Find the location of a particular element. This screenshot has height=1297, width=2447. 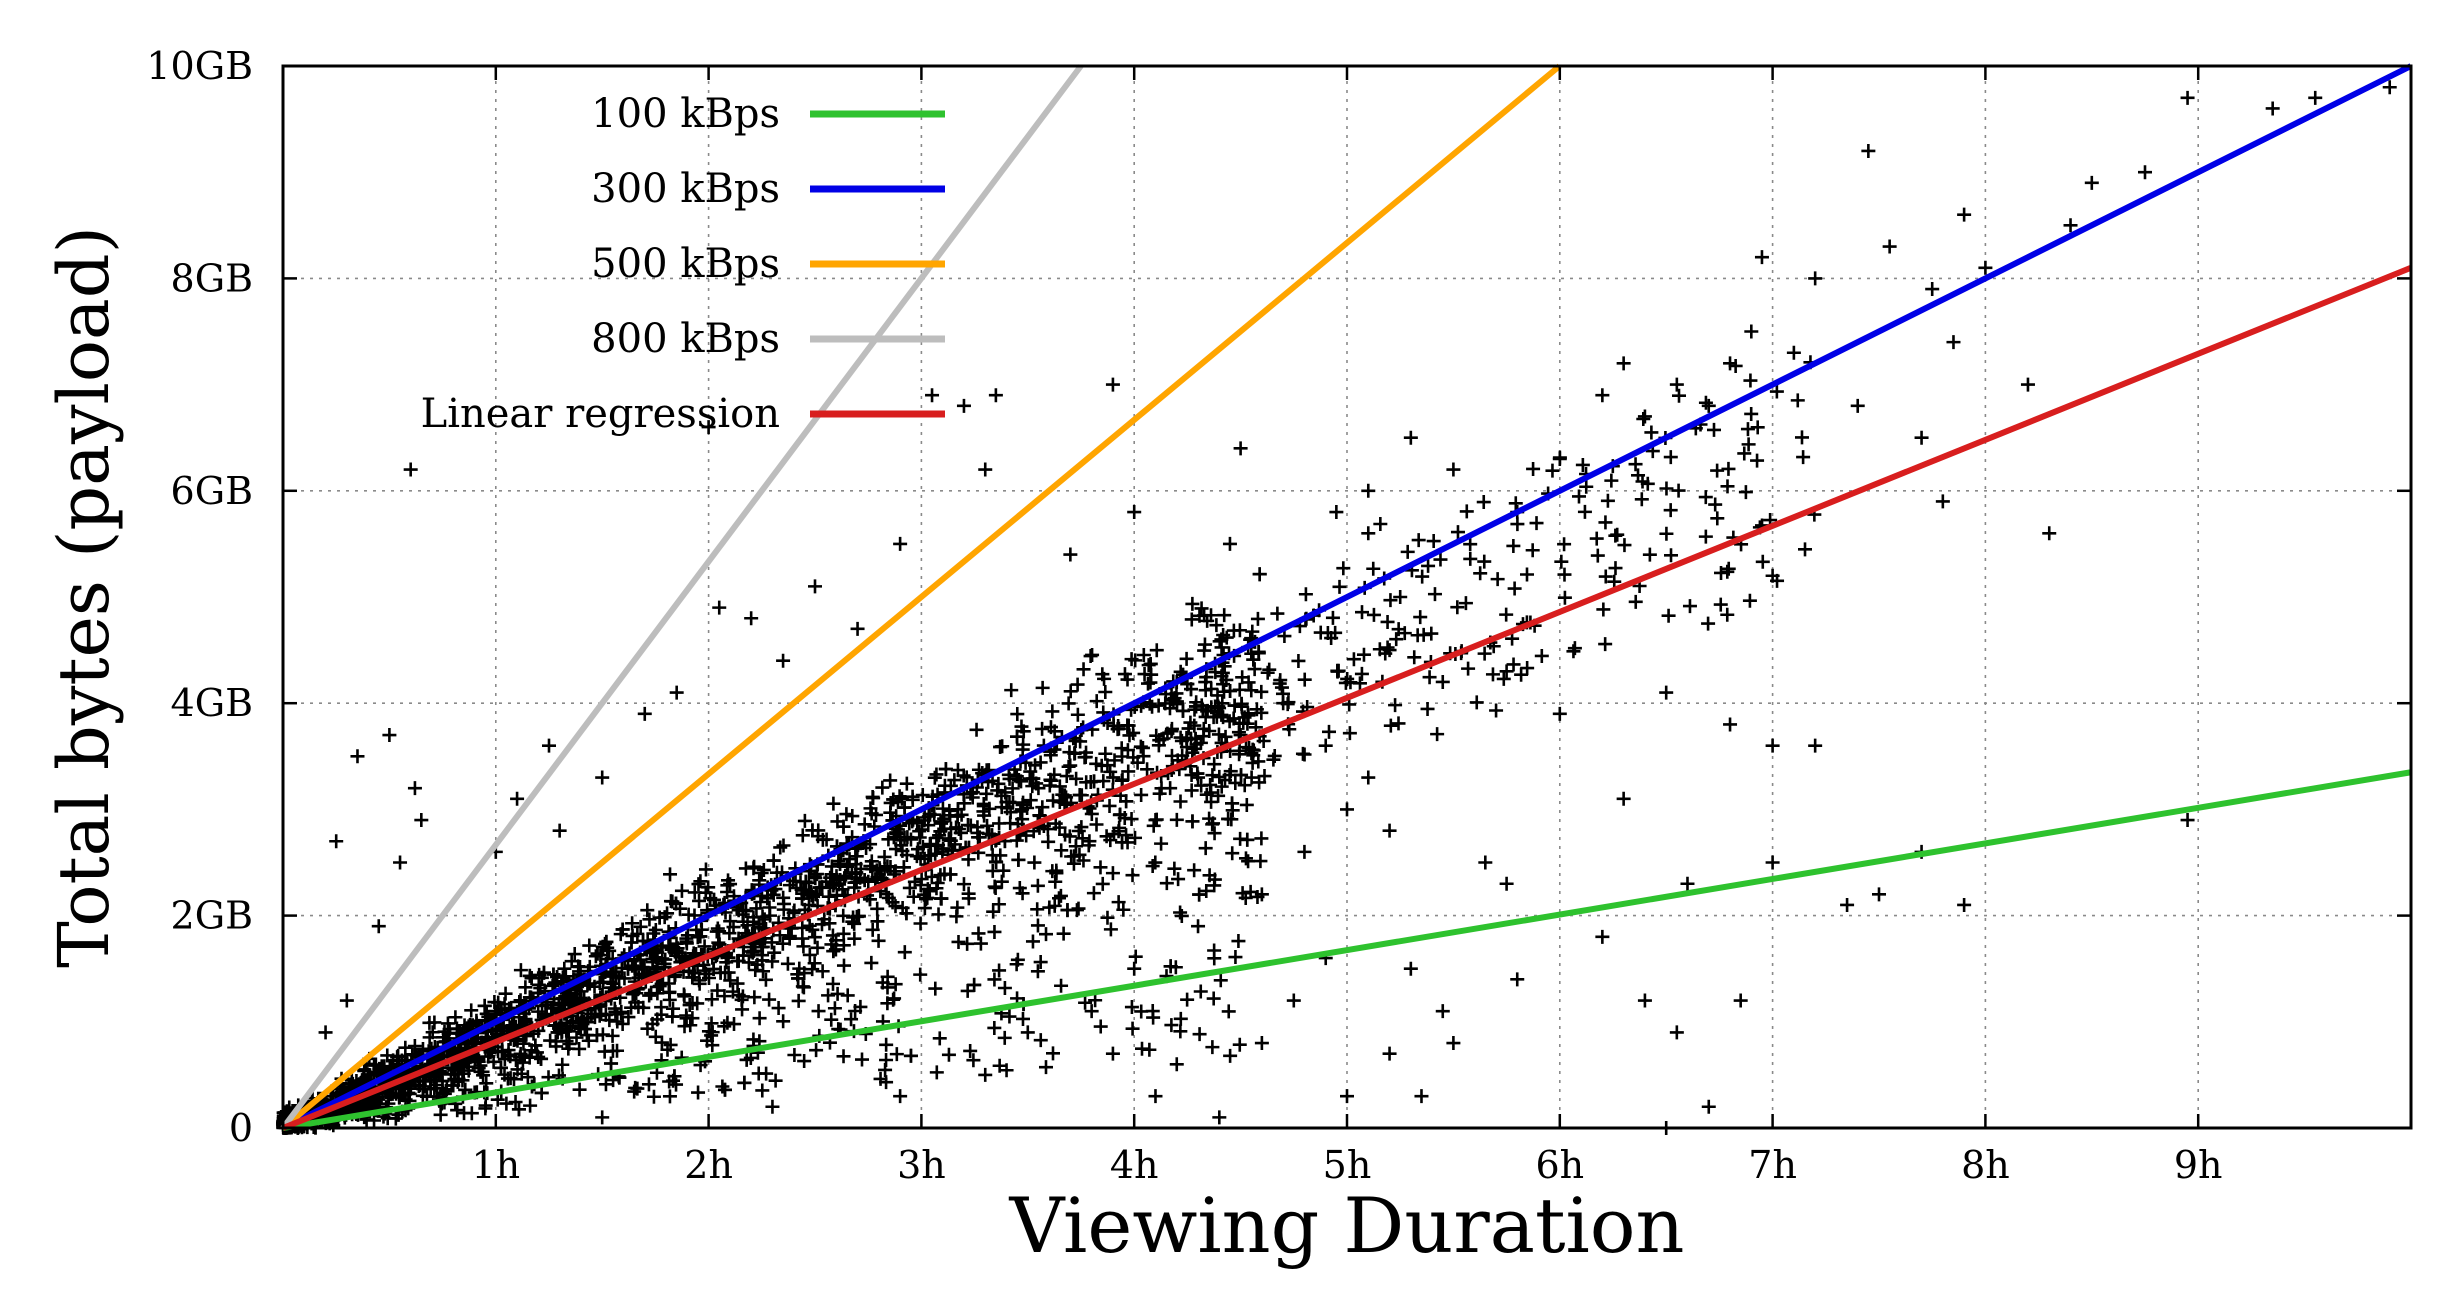

data-point-2081 is located at coordinates (697, 1003).